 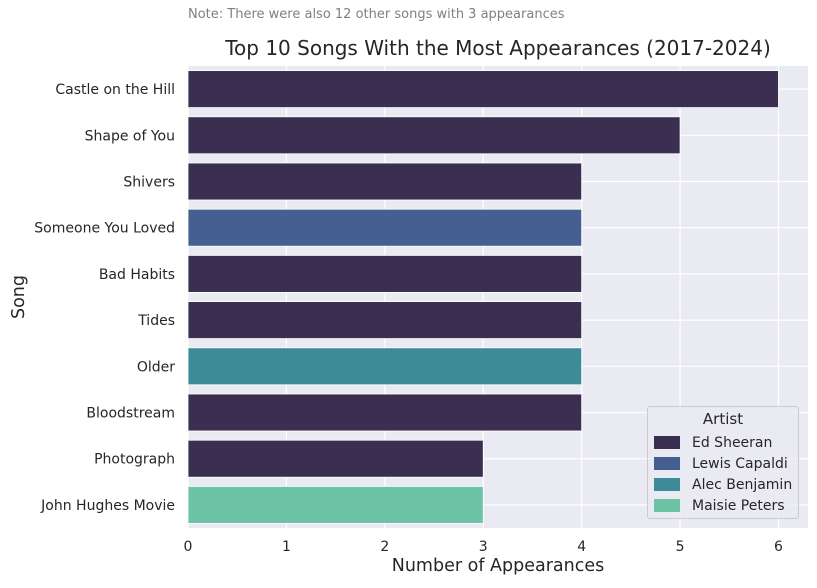 I want to click on y-tick-label: Castle on the Hill, so click(x=115, y=90).